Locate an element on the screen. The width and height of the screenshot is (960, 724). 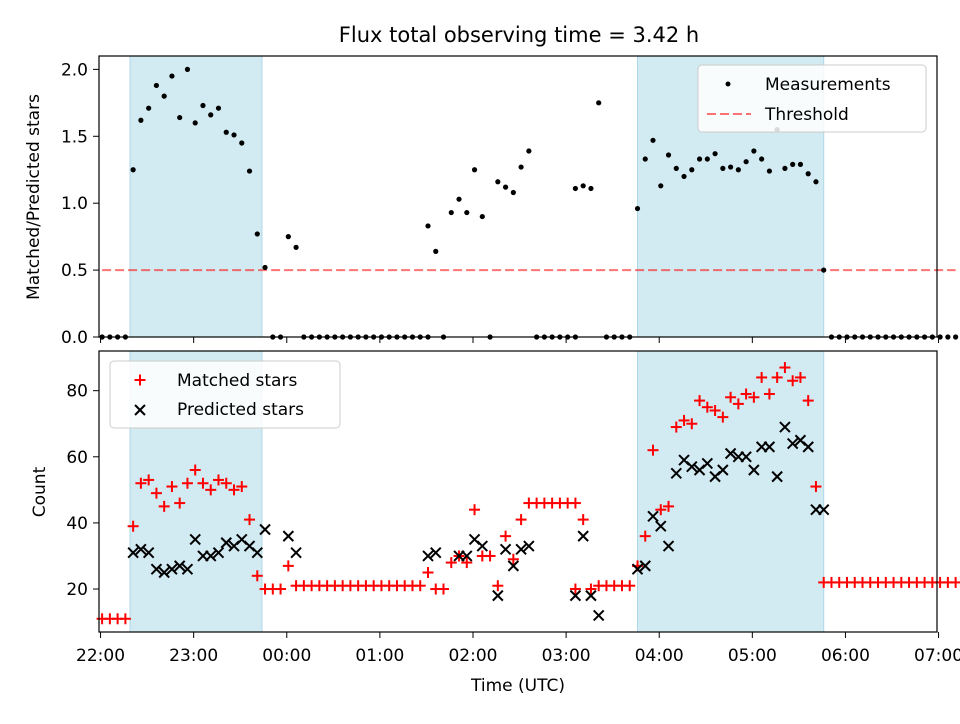
bottom-y-axis: 20 40 60 80 is located at coordinates (82, 491).